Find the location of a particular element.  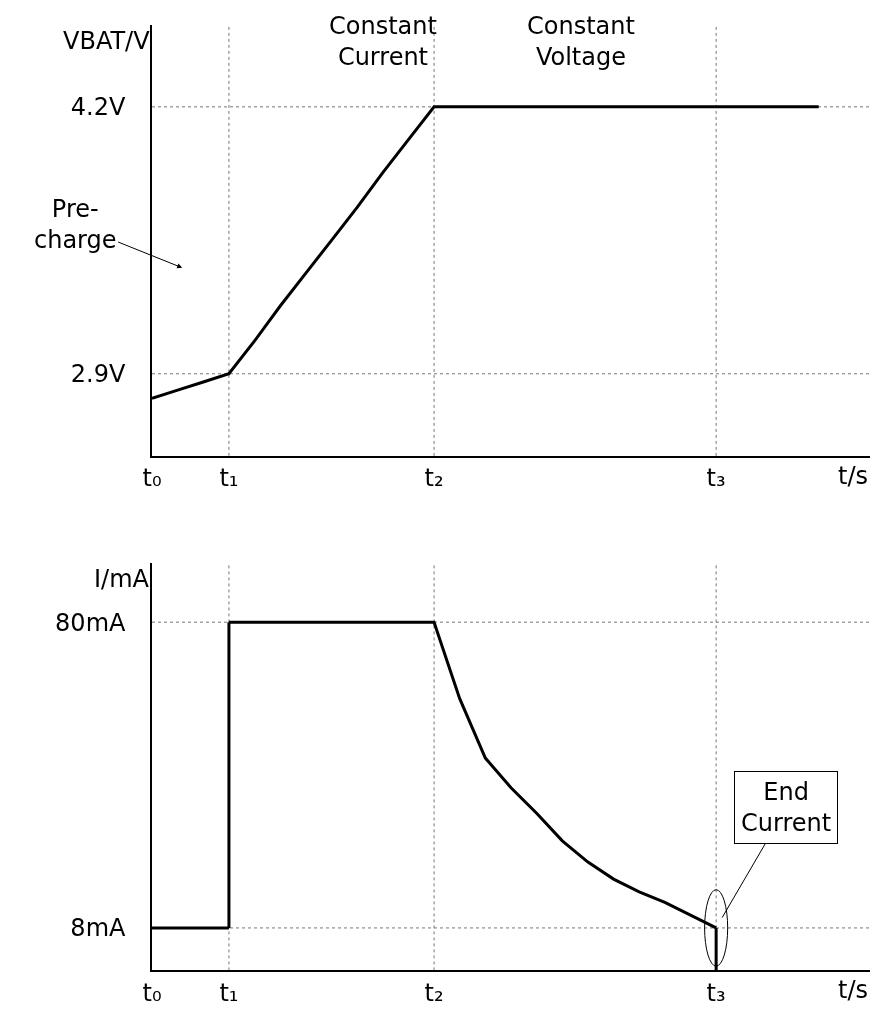

y-axis-title: VBAT/V is located at coordinates (107, 41).